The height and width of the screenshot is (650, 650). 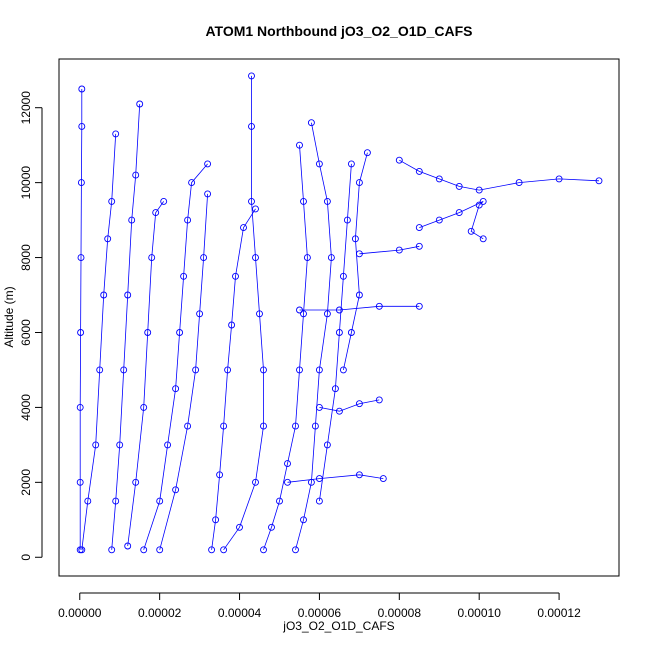 I want to click on y-tick-label: 4000, so click(x=26, y=407).